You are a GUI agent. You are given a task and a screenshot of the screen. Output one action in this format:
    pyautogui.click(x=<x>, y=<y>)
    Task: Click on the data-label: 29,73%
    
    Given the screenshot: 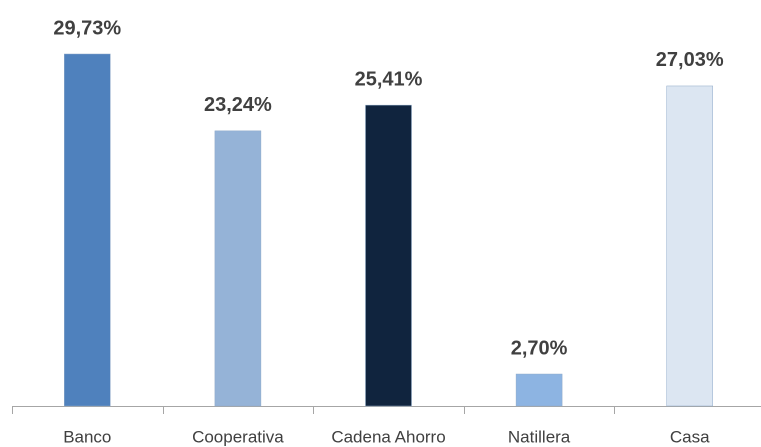 What is the action you would take?
    pyautogui.click(x=87, y=28)
    